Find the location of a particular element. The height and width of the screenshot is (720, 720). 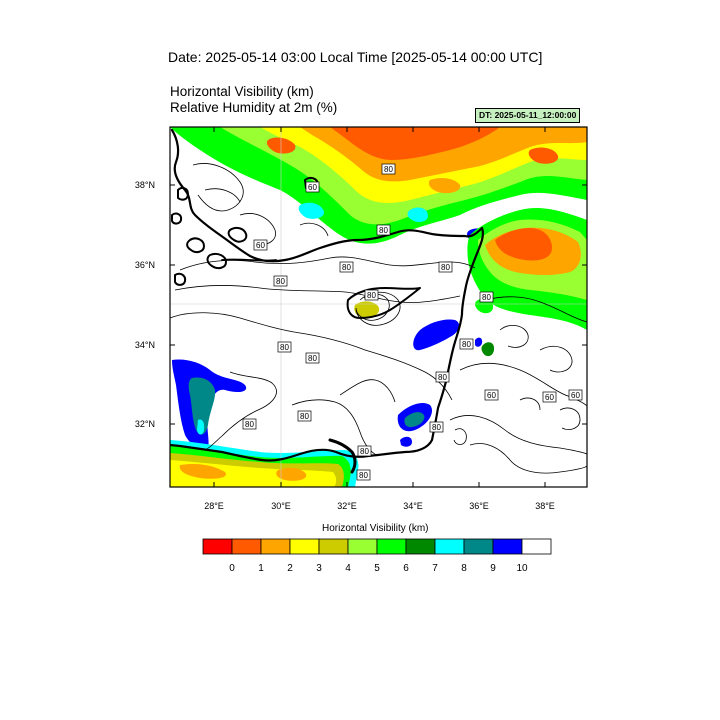

cyprus-visibility-shading is located at coordinates (367, 309).